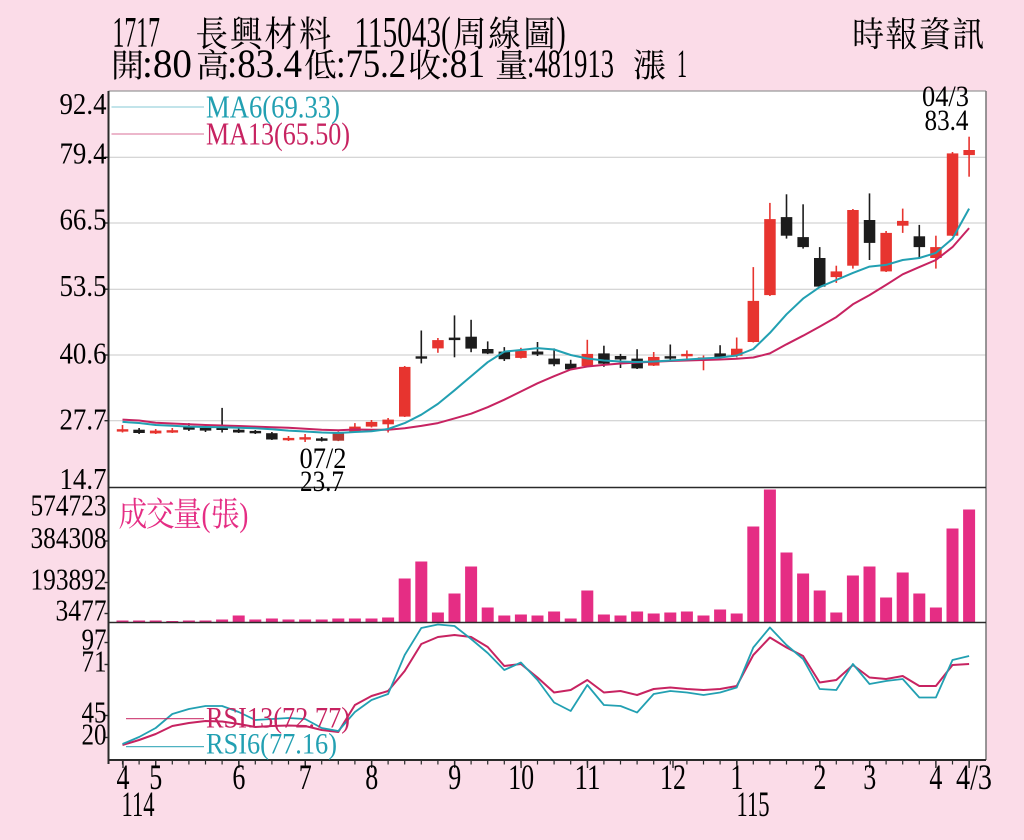 The width and height of the screenshot is (1024, 840). I want to click on svg-text: 384308, so click(69, 537).